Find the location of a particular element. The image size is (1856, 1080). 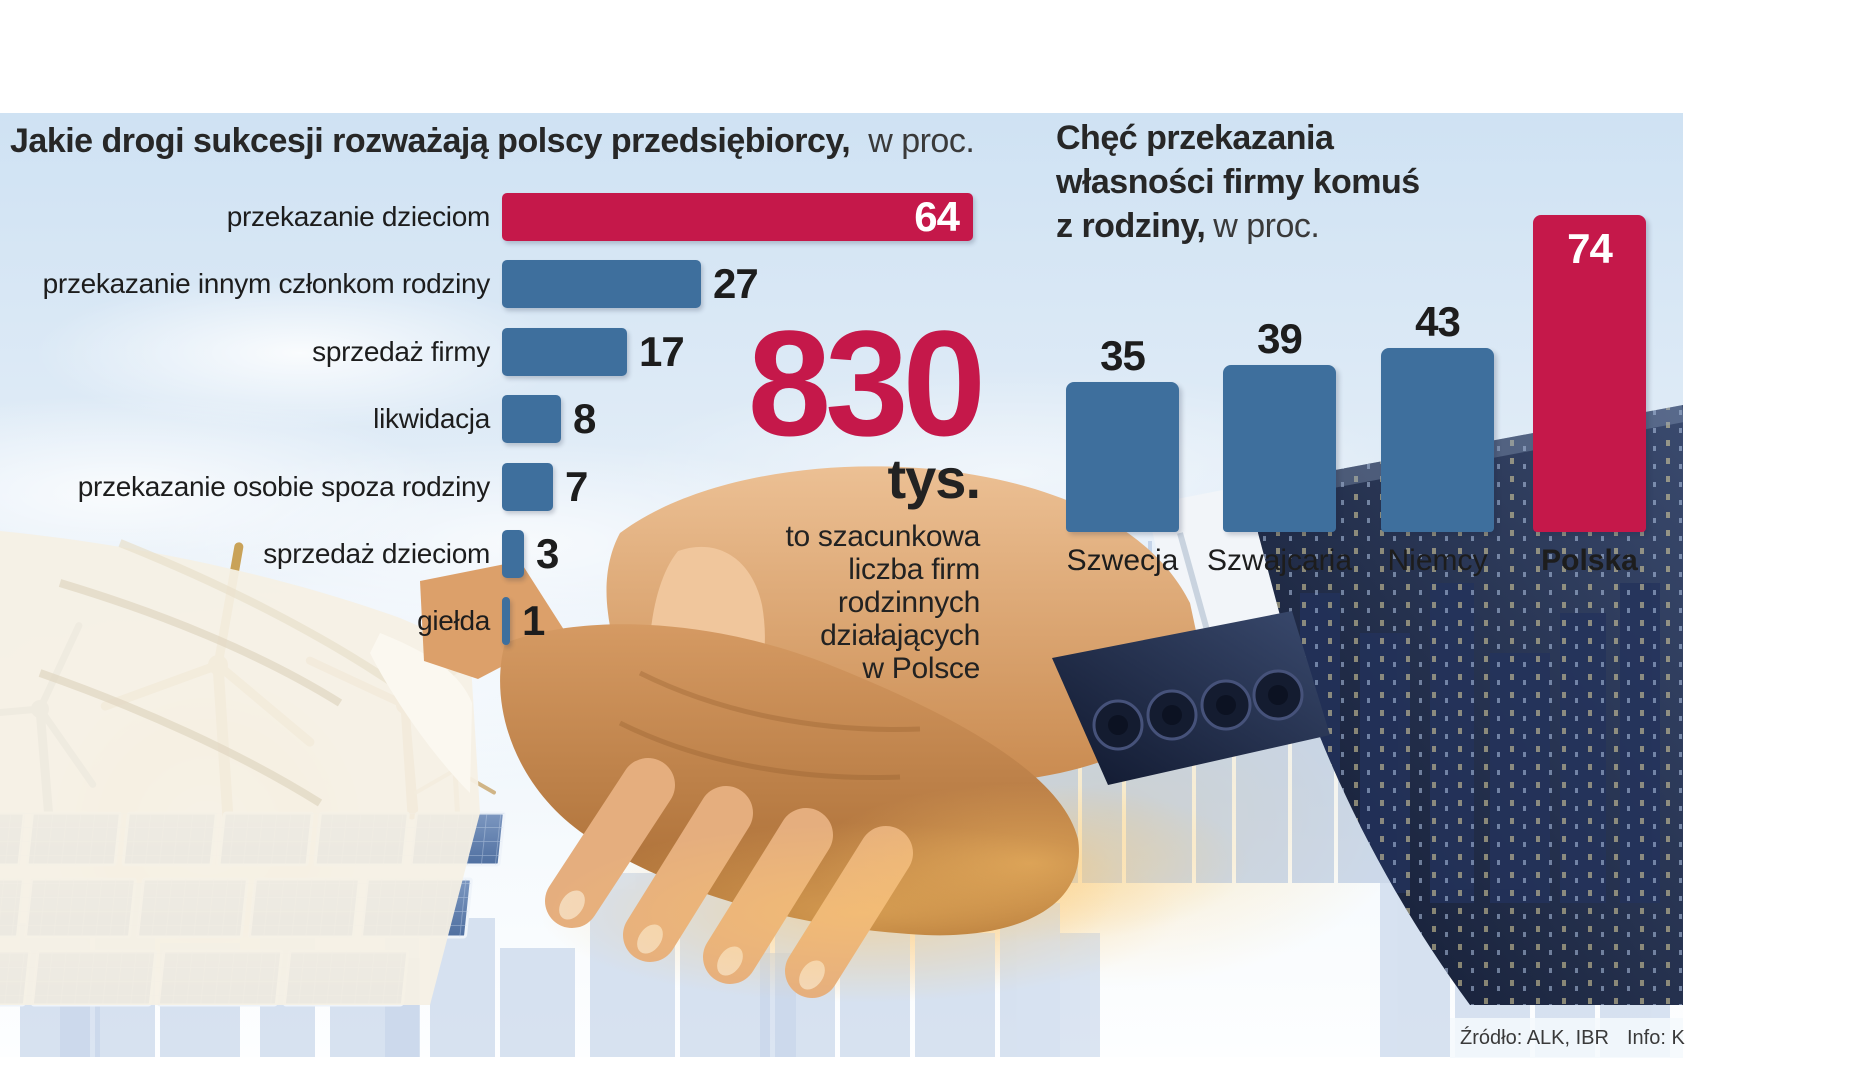

hbar-value: 17 is located at coordinates (662, 351).